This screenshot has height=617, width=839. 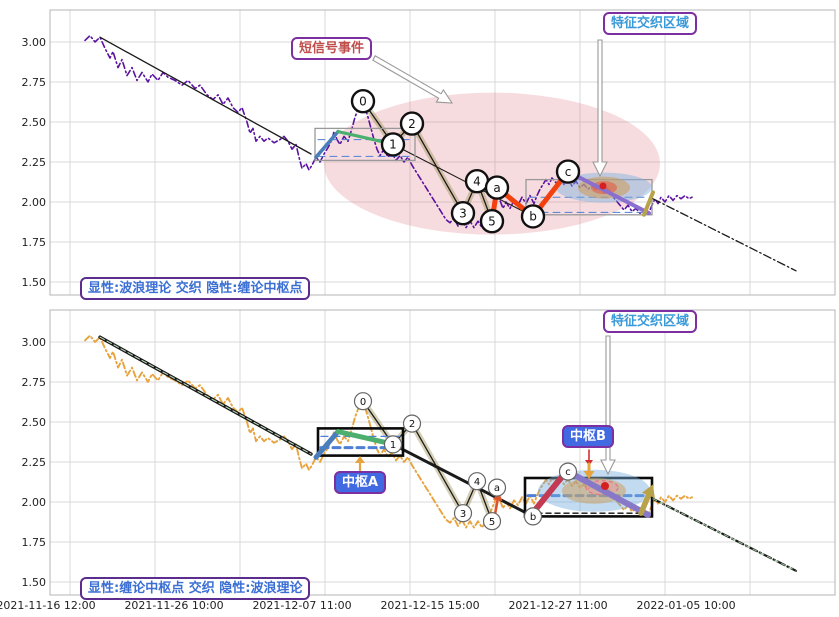 What do you see at coordinates (557, 605) in the screenshot?
I see `x-tick-label: 2021-12-27 11:00` at bounding box center [557, 605].